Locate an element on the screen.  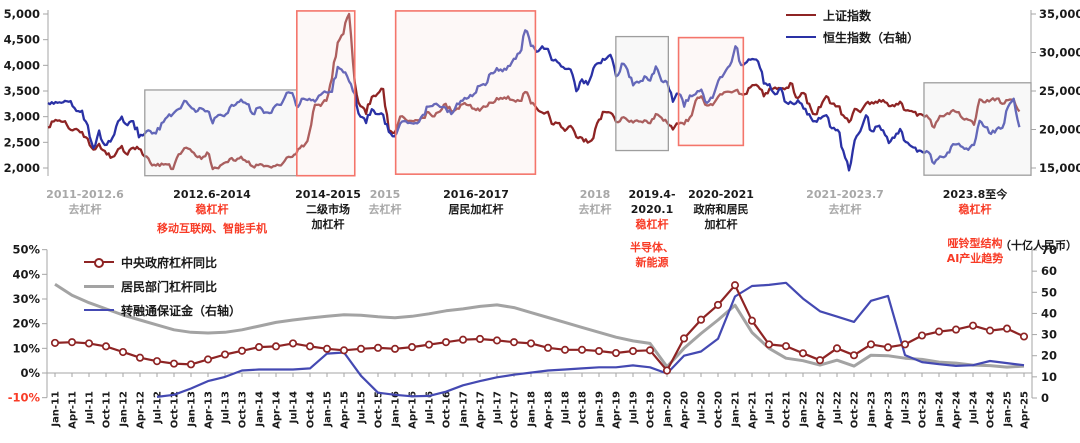
annotation-line: 2011-2012.6 is located at coordinates (85, 194).